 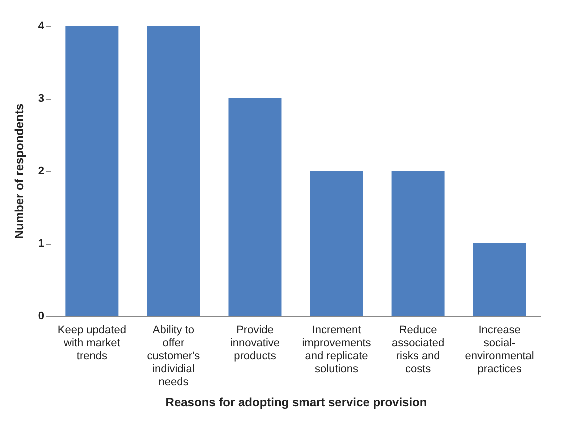 I want to click on x-tick-label: Reduce associated risks and costs, so click(x=418, y=350).